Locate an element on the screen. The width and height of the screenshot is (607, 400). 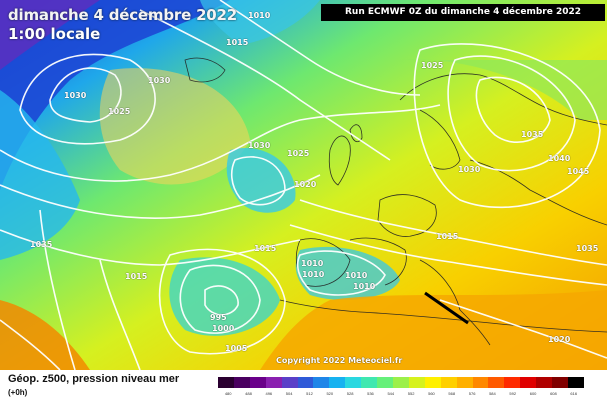
color-tick-label: 512 is located at coordinates (309, 393).